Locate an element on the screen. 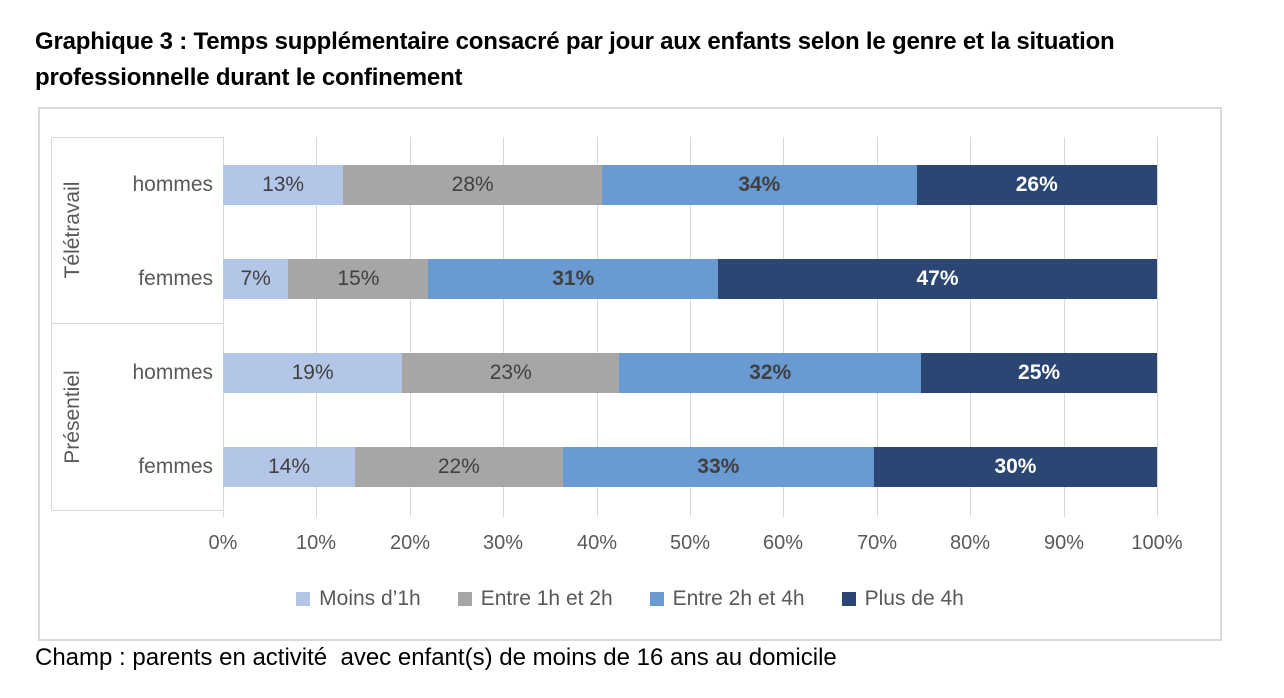  bar-segment: 23% is located at coordinates (511, 373).